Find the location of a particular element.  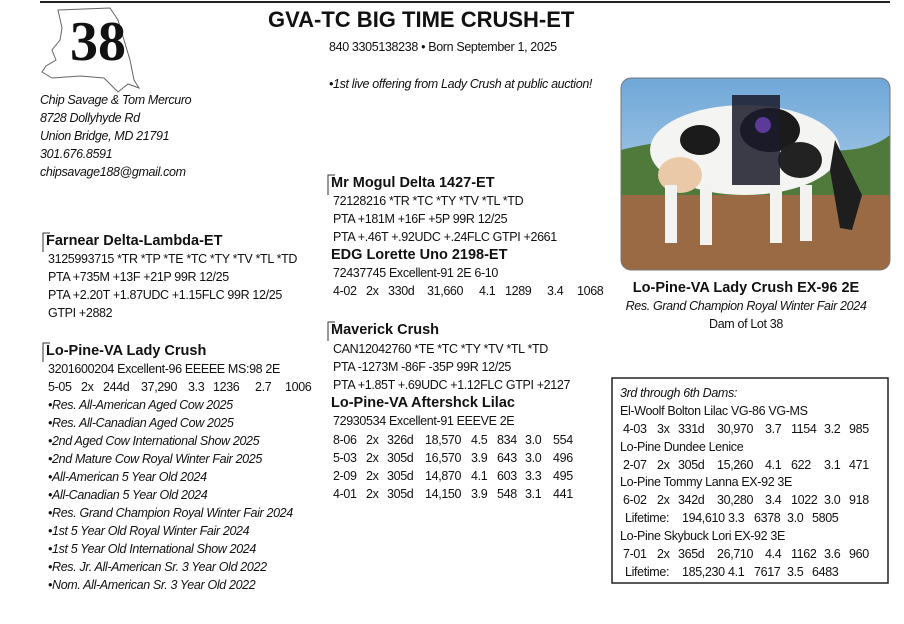

honor: •1st 5 Year Old Royal Winter Fair 2024 is located at coordinates (149, 531).